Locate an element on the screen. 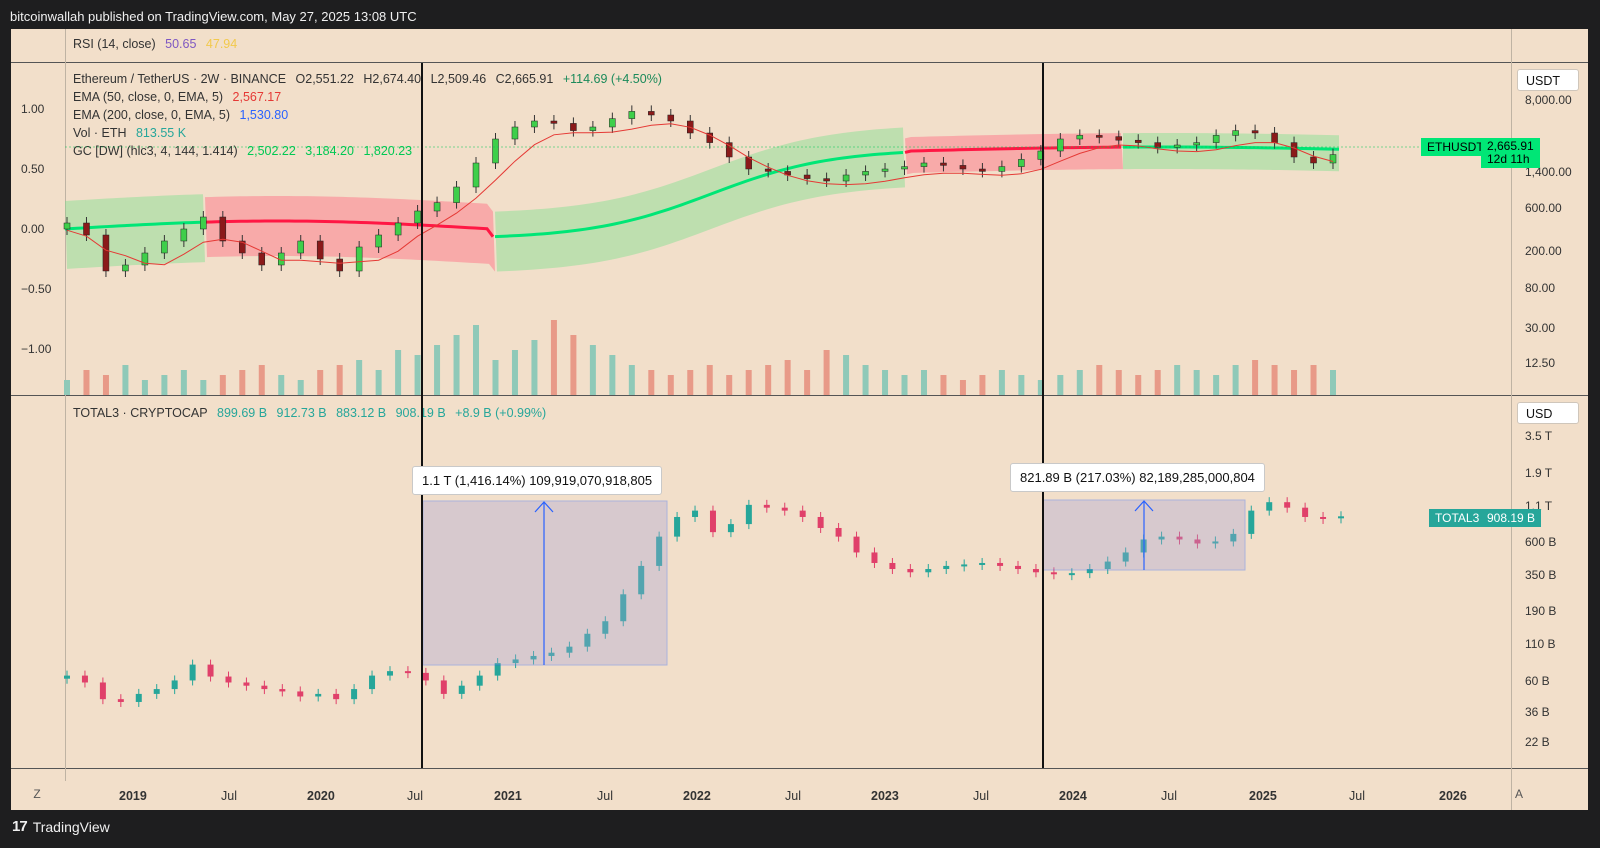 This screenshot has height=848, width=1600. ema50-value: 2,567.17 is located at coordinates (257, 97).